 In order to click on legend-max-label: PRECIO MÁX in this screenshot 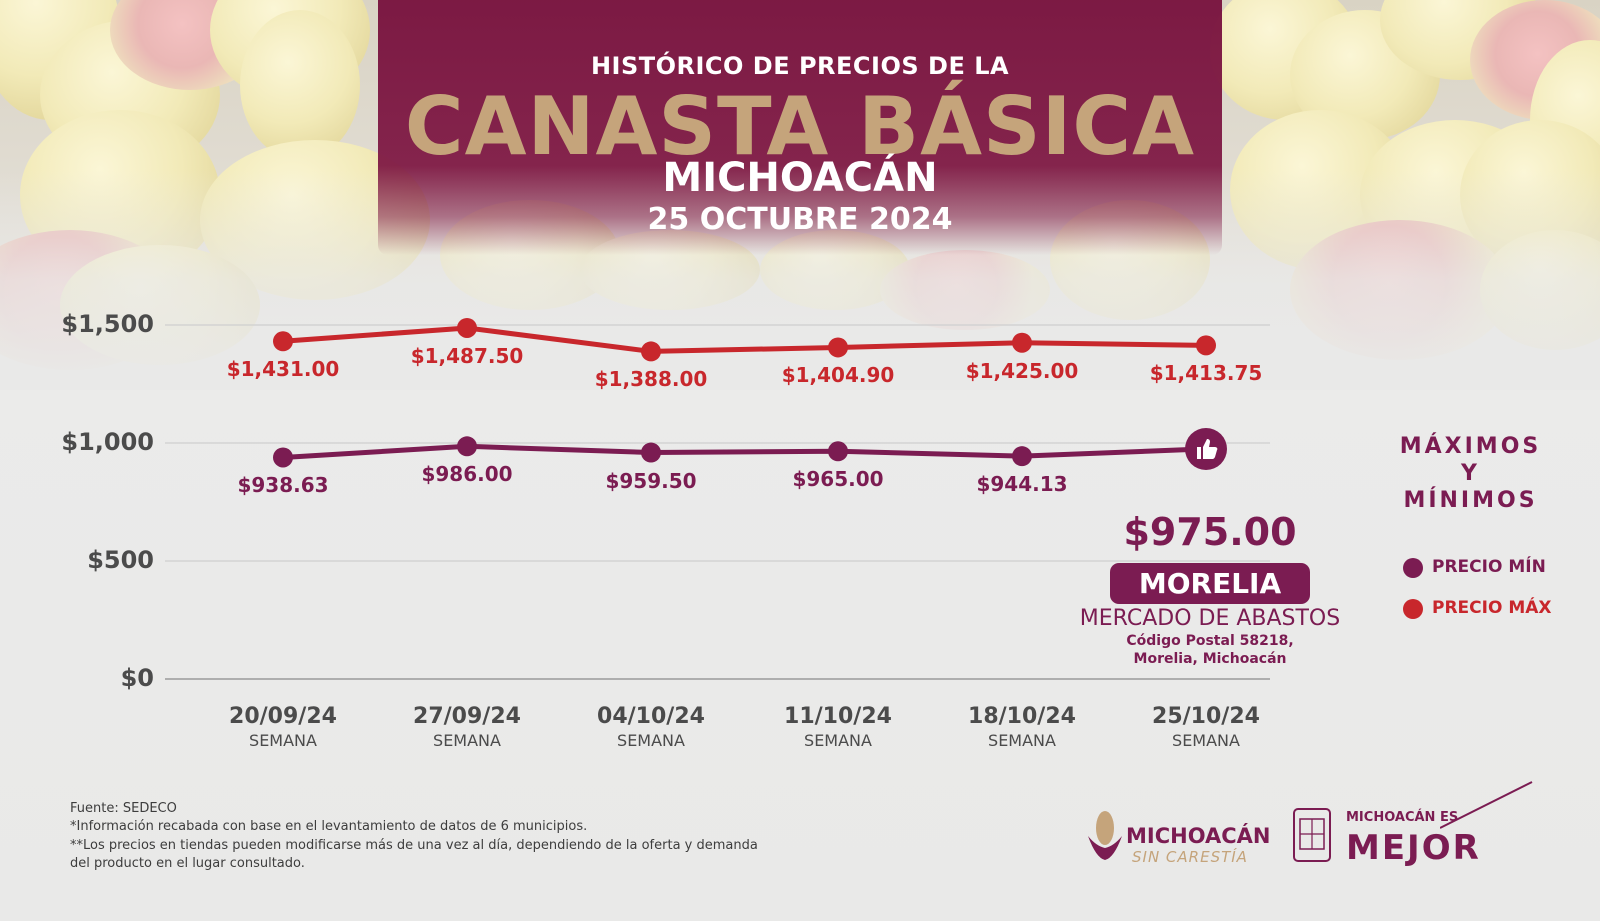, I will do `click(1492, 608)`.